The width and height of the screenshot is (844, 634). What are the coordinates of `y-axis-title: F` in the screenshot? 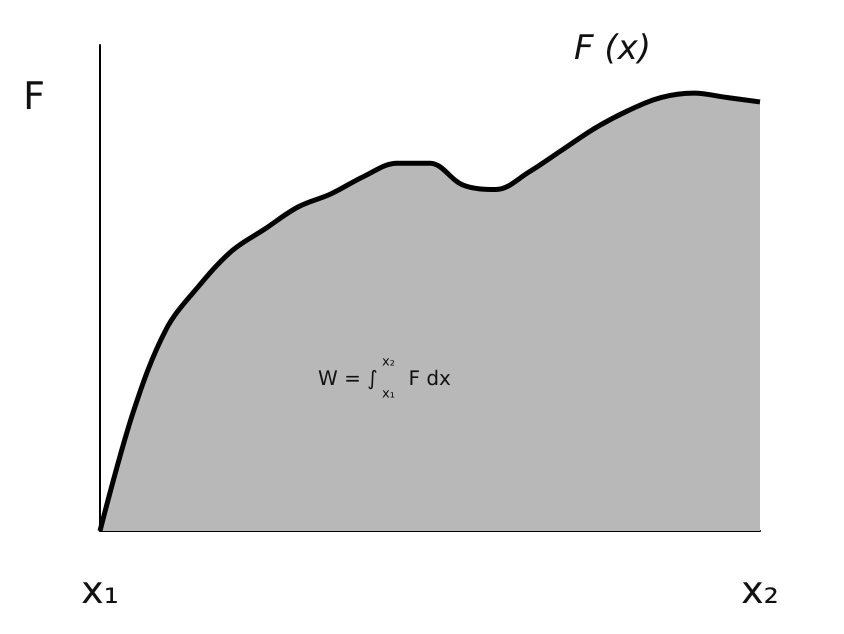 It's located at (34, 96).